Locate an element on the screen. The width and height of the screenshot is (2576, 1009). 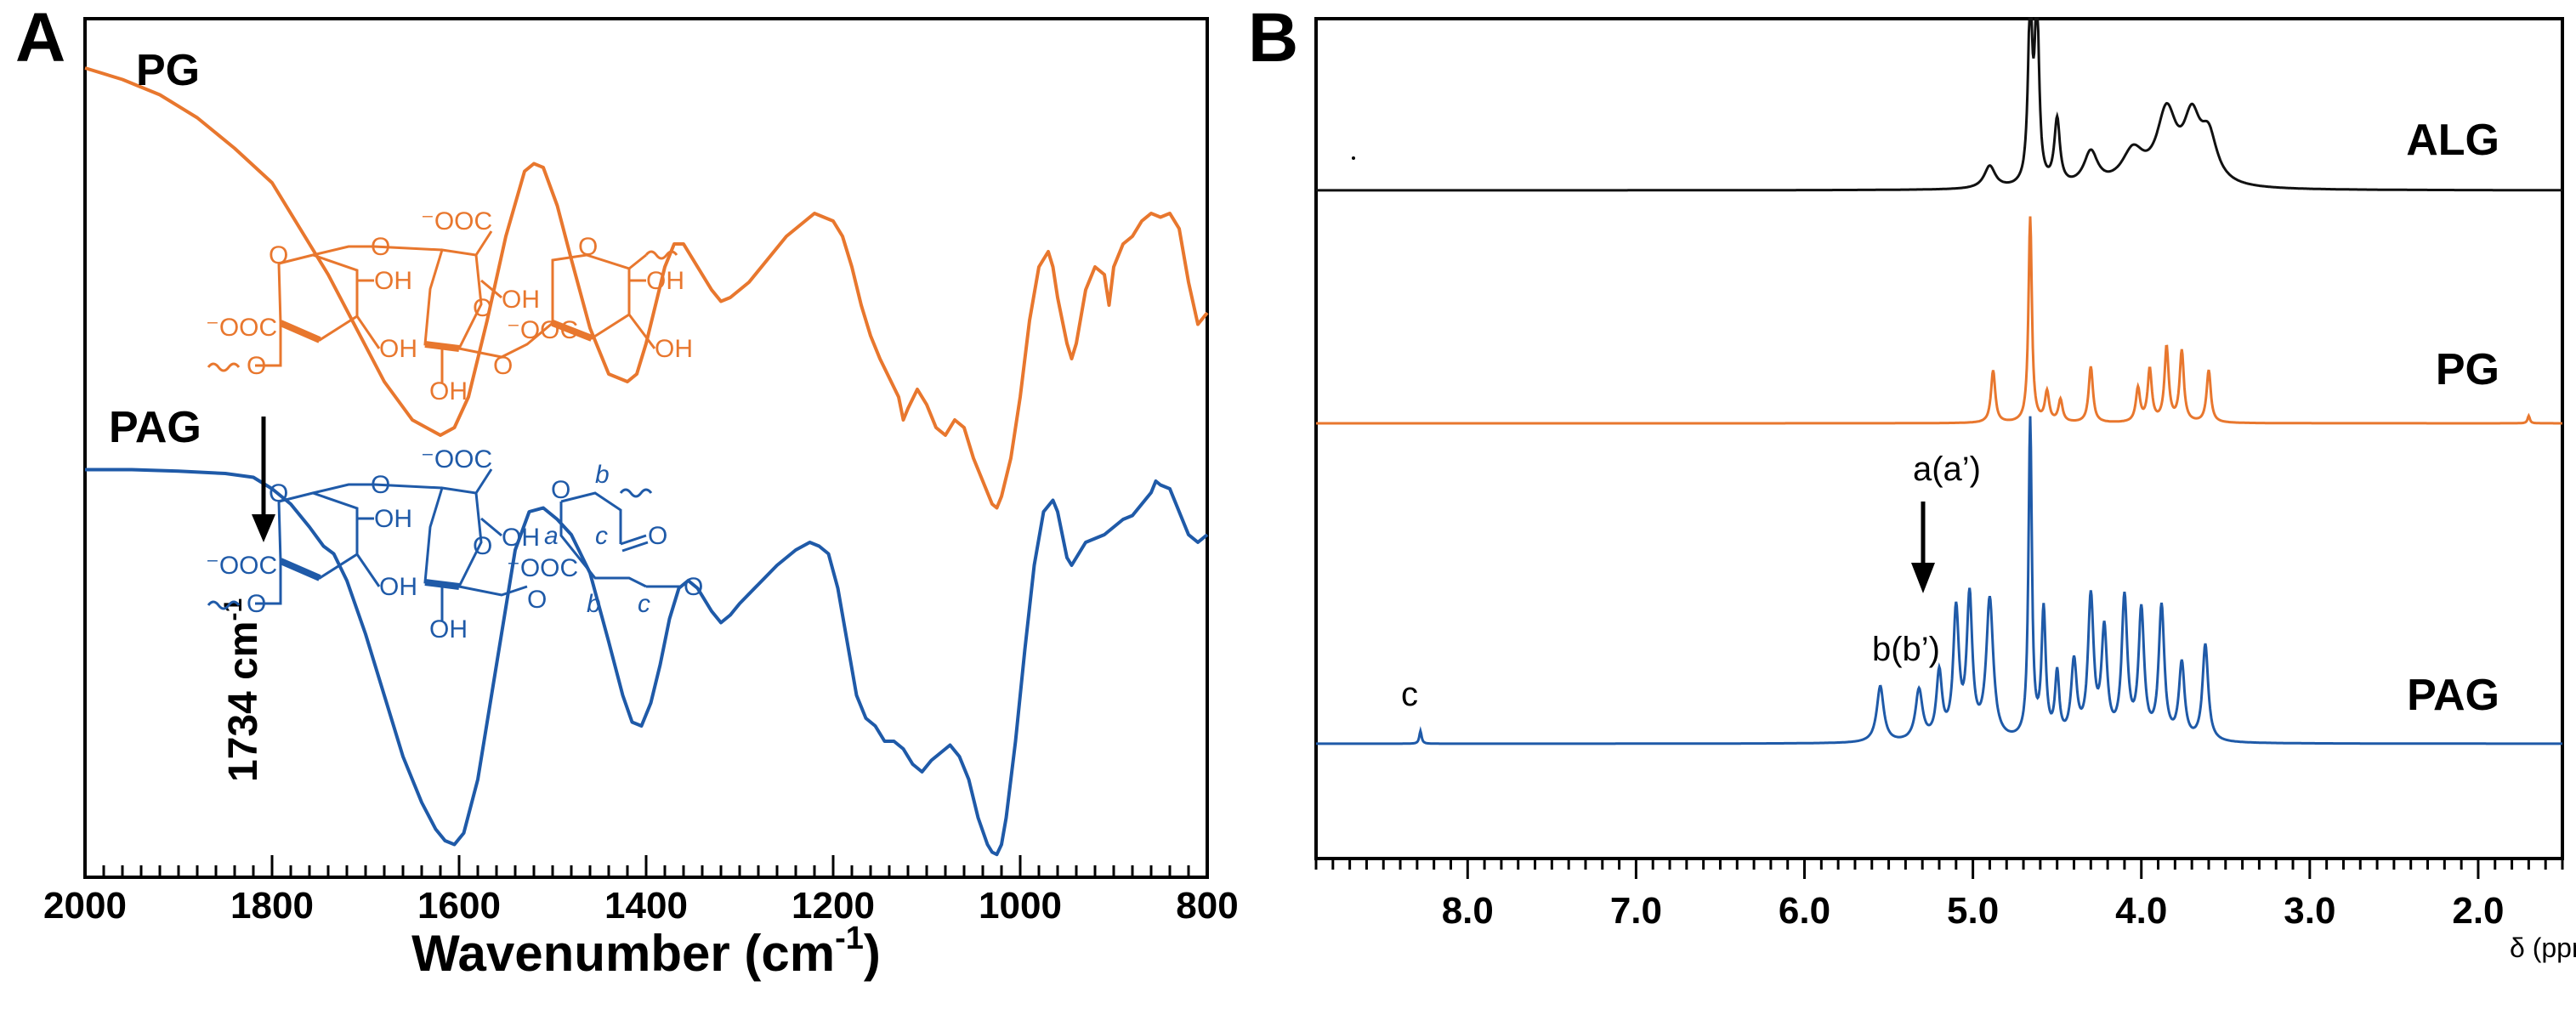
pg-cooh-left: ⁻OOC is located at coordinates (242, 328).